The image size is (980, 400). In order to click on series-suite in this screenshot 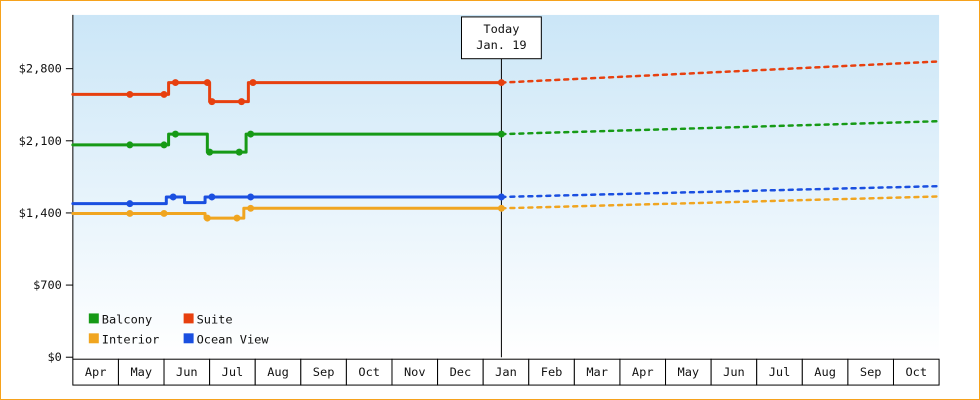, I will do `click(506, 83)`.